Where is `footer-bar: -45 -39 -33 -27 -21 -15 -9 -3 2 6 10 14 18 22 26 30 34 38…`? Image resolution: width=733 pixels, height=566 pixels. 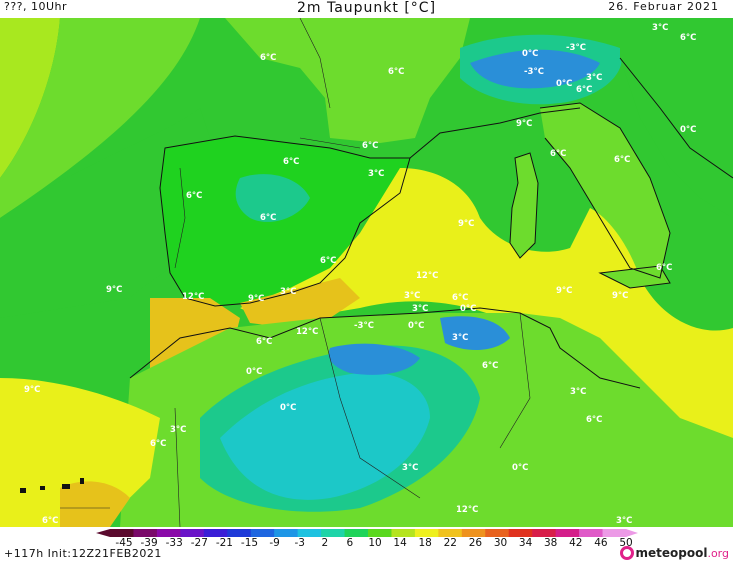 footer-bar: -45 -39 -33 -27 -21 -15 -9 -3 2 6 10 14 18 22 26 30 34 38… is located at coordinates (366, 546).